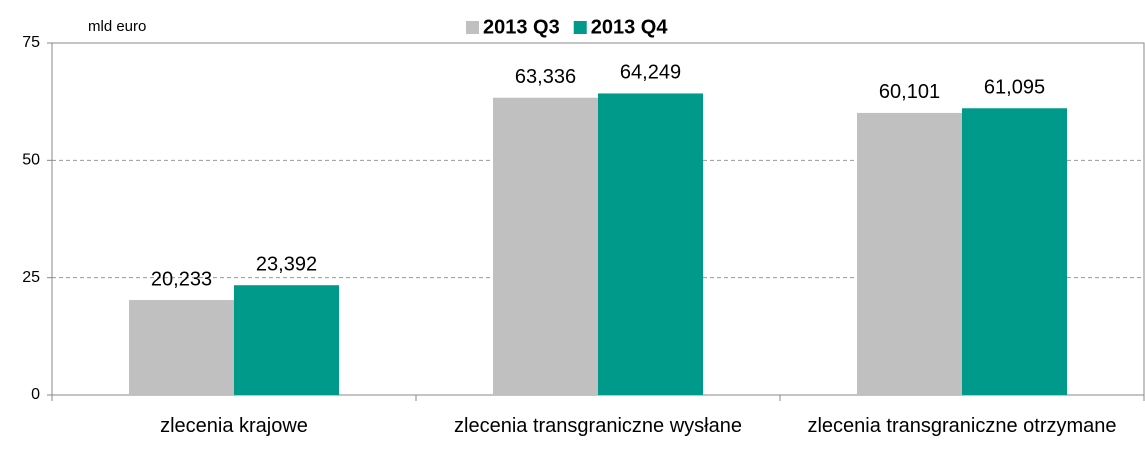 This screenshot has width=1145, height=468. I want to click on data-label: 20,233, so click(181, 279).